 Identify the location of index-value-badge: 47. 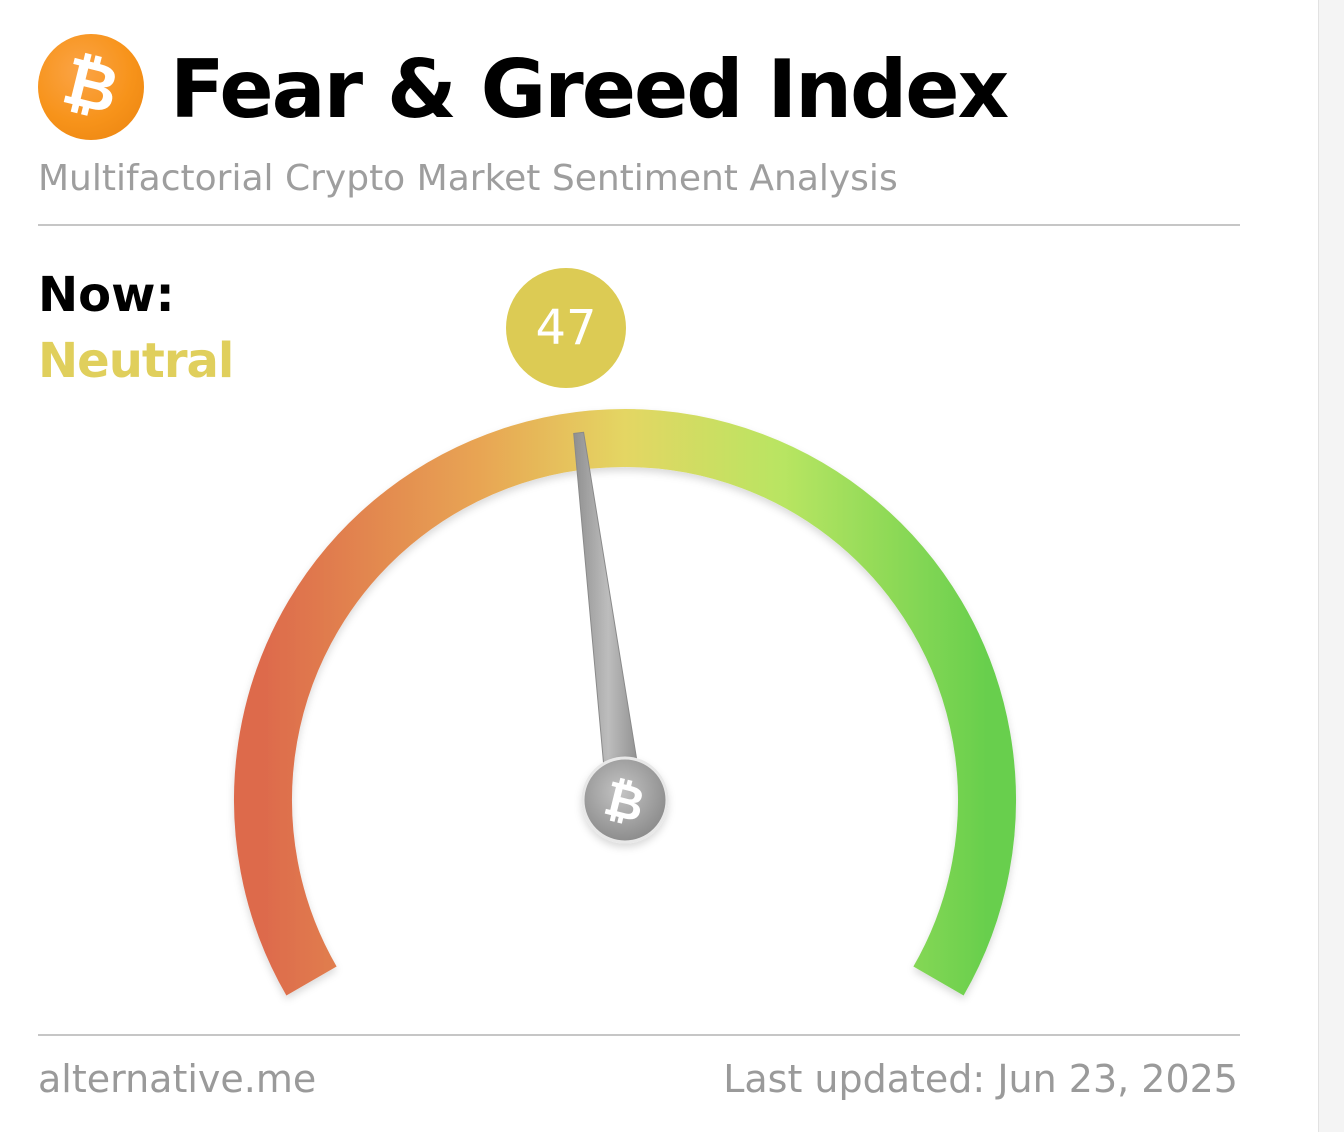
(566, 328).